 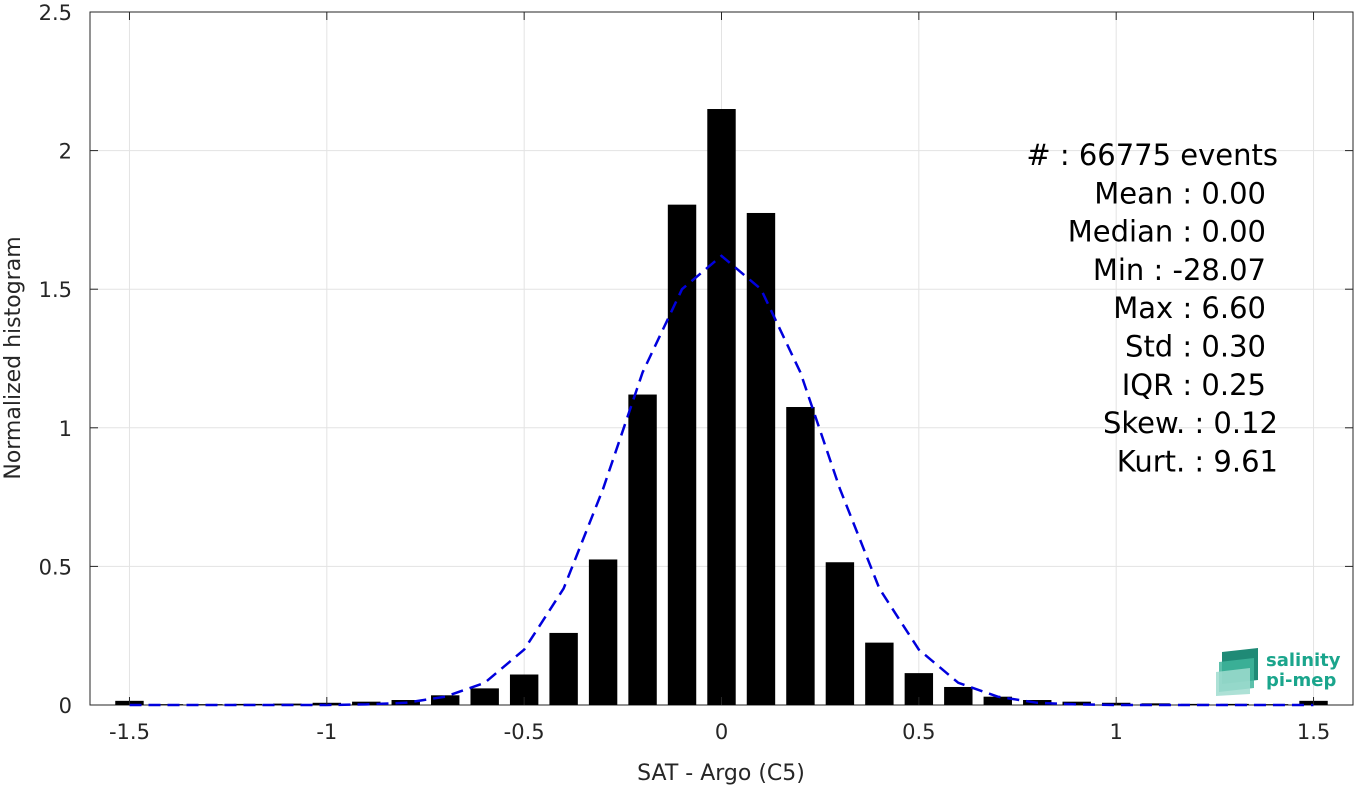 What do you see at coordinates (1152, 155) in the screenshot?
I see `stat-line: # : 66775 events` at bounding box center [1152, 155].